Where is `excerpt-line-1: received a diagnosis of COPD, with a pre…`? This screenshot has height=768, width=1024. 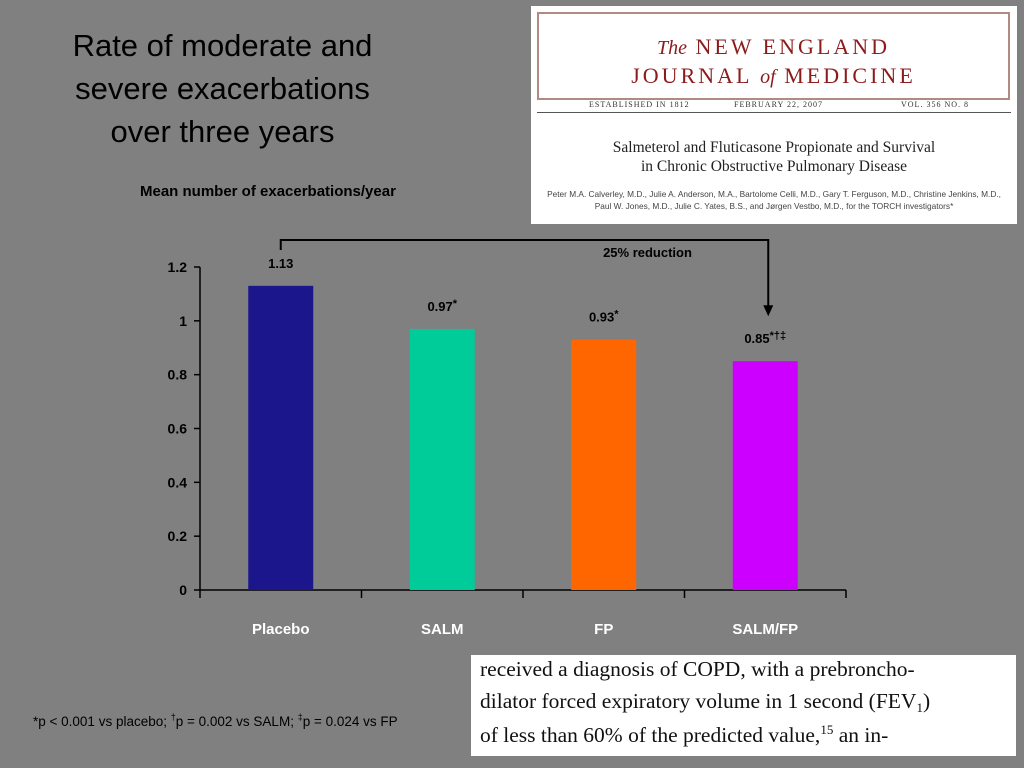
excerpt-line-1: received a diagnosis of COPD, with a pre… is located at coordinates (697, 669).